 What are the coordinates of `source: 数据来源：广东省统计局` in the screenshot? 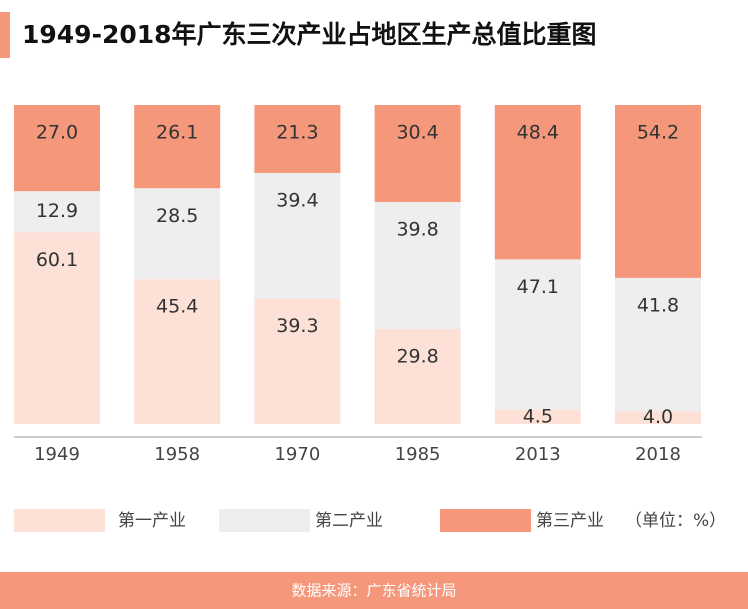 It's located at (373, 591).